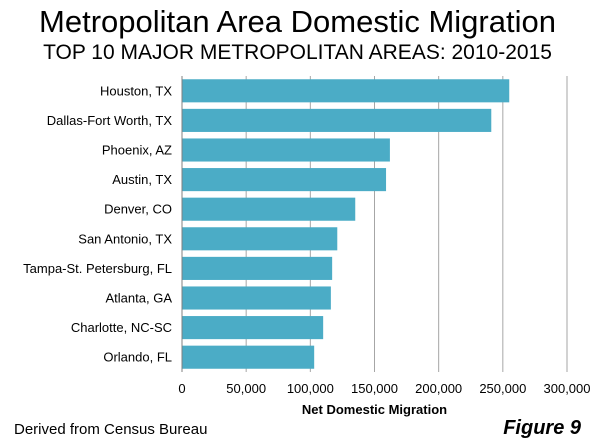 Image resolution: width=595 pixels, height=446 pixels. I want to click on x-tick-label: 150,000, so click(374, 388).